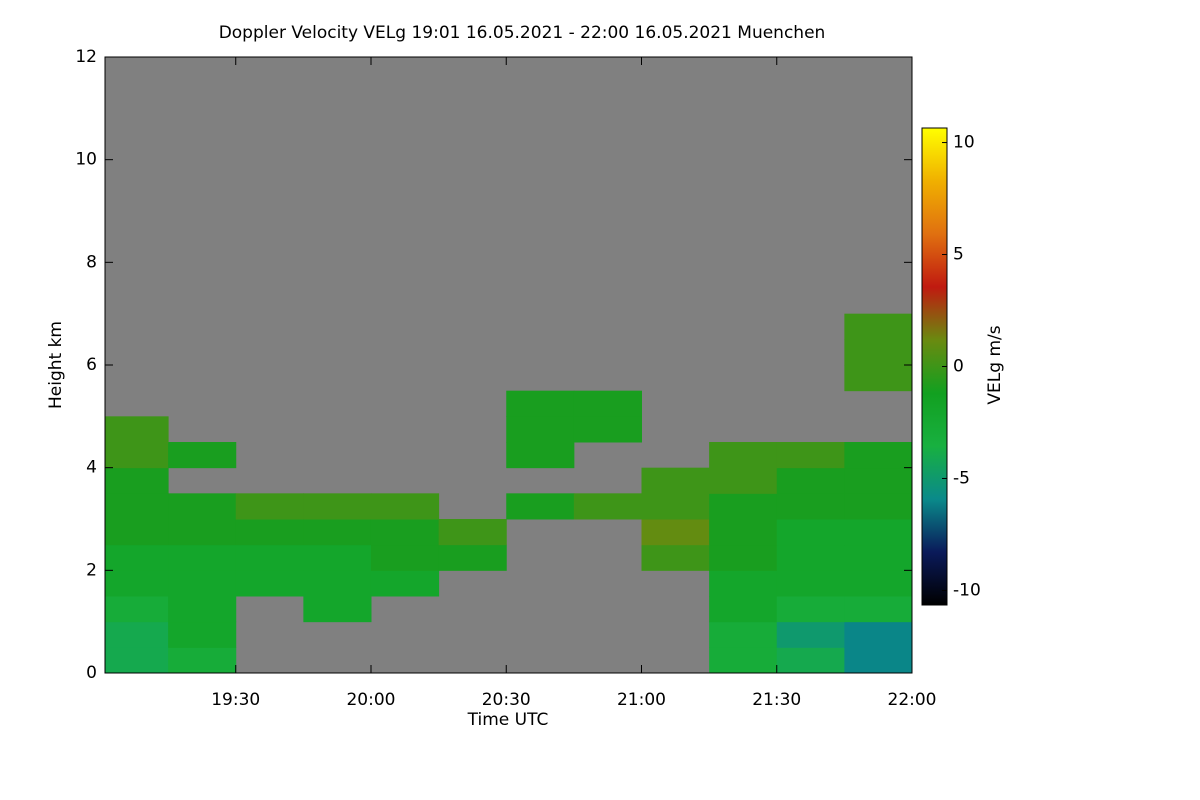  What do you see at coordinates (91, 570) in the screenshot?
I see `y-tick-label: 2` at bounding box center [91, 570].